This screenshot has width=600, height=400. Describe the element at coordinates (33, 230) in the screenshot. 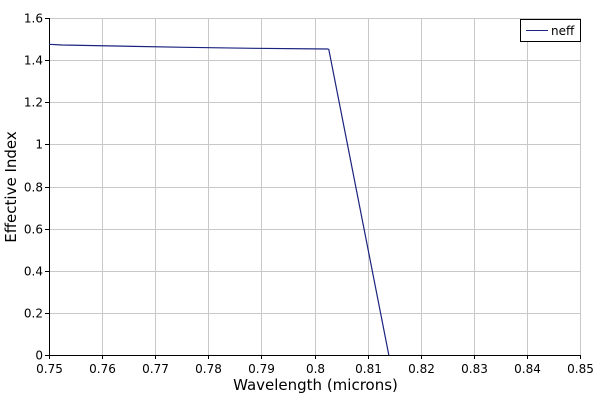

I see `y-tick-label: 0.6` at that location.